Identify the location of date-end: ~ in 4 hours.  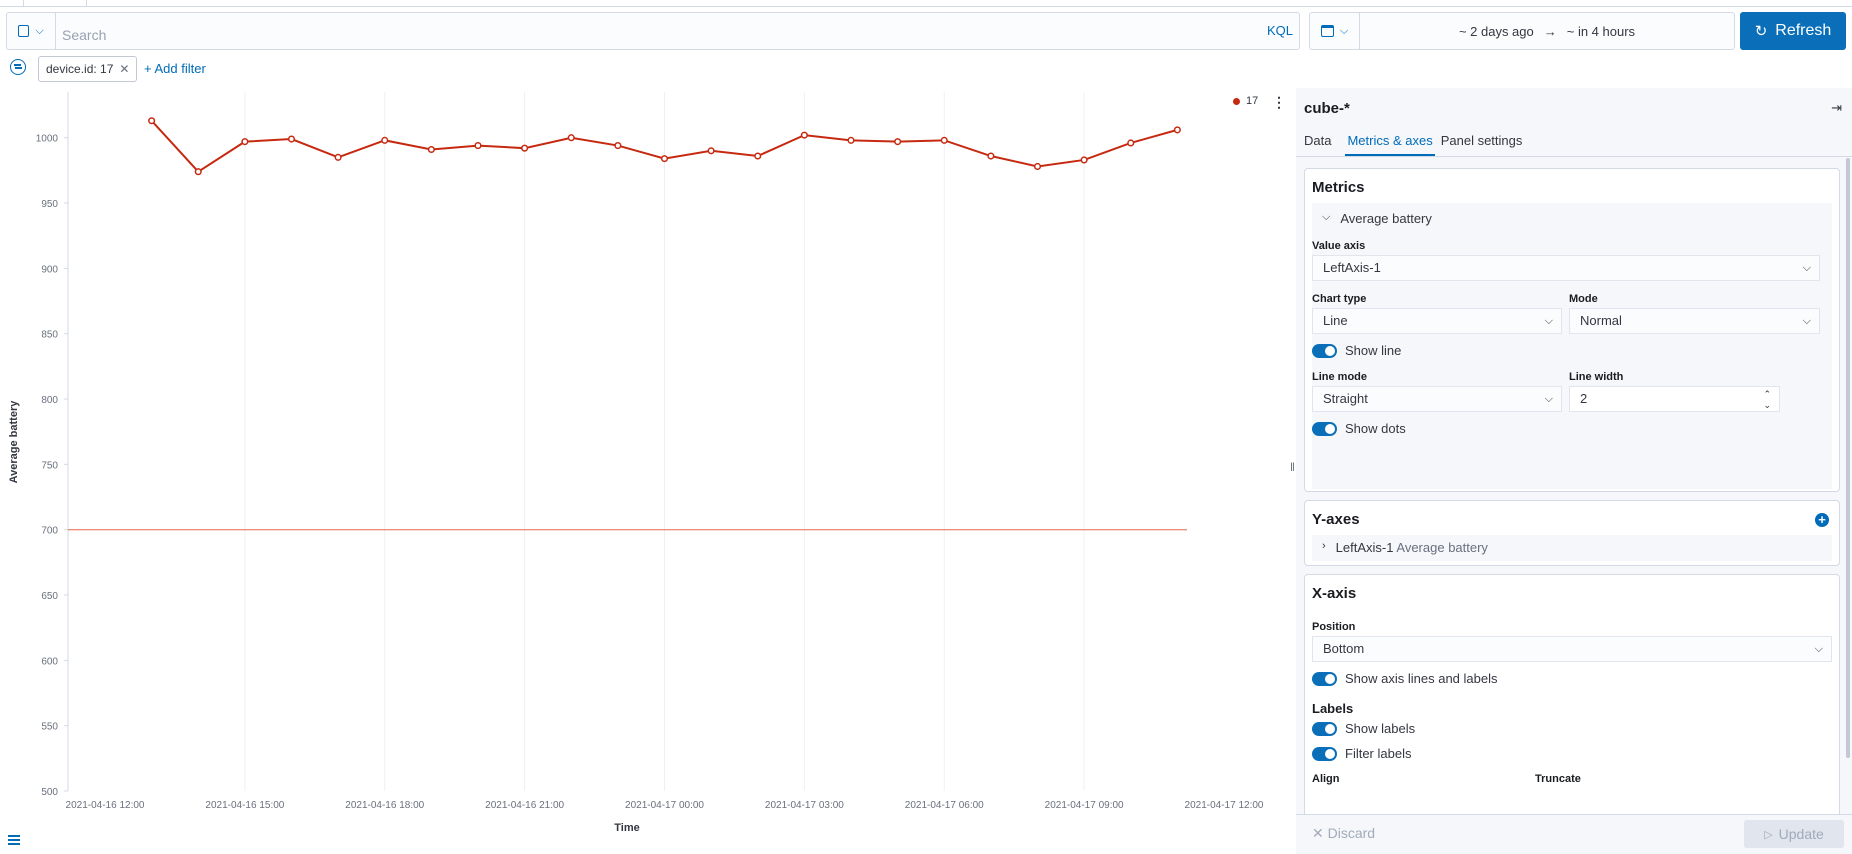
(1601, 31).